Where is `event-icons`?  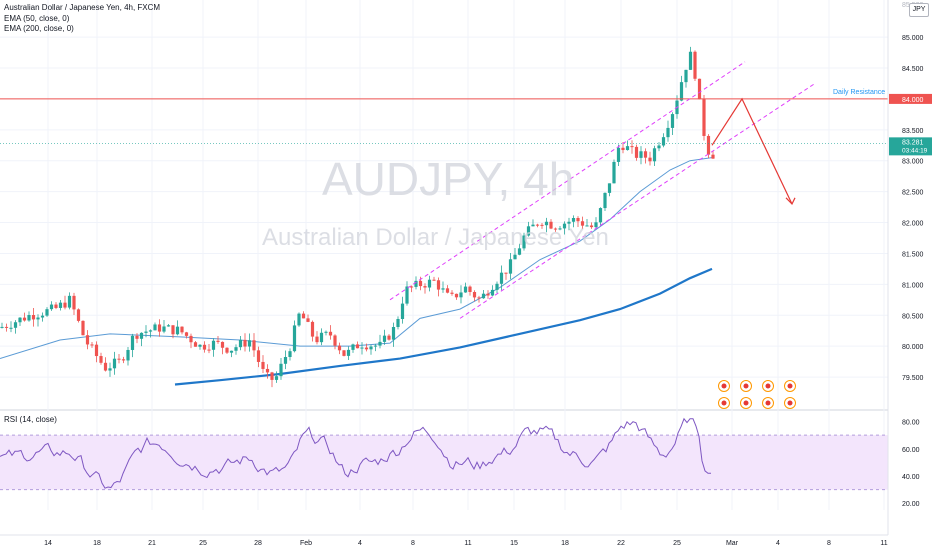 event-icons is located at coordinates (757, 394).